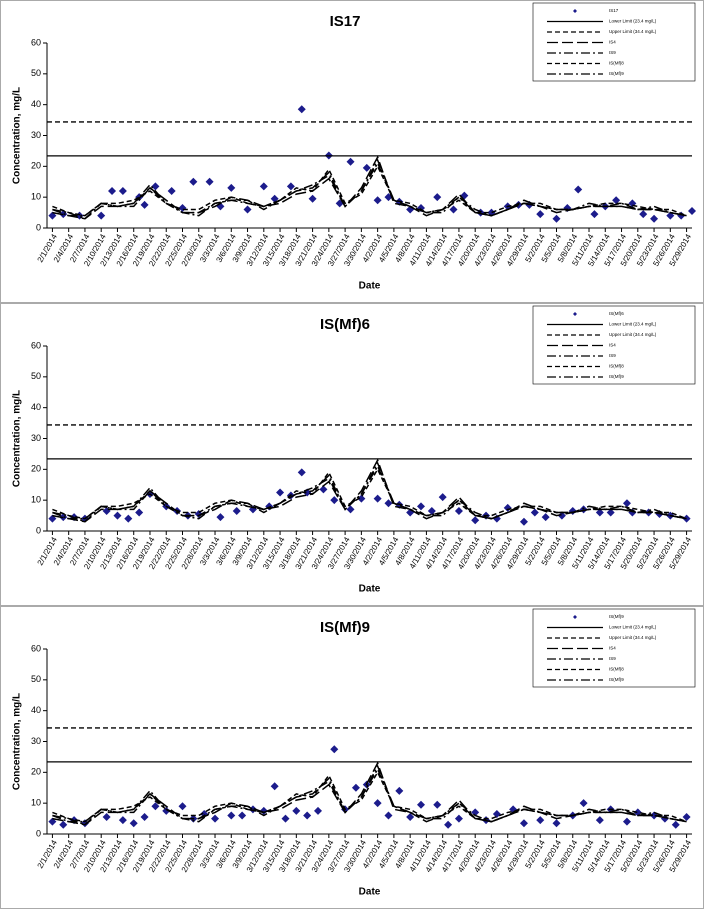  I want to click on y-tick-label: 50, so click(36, 376).